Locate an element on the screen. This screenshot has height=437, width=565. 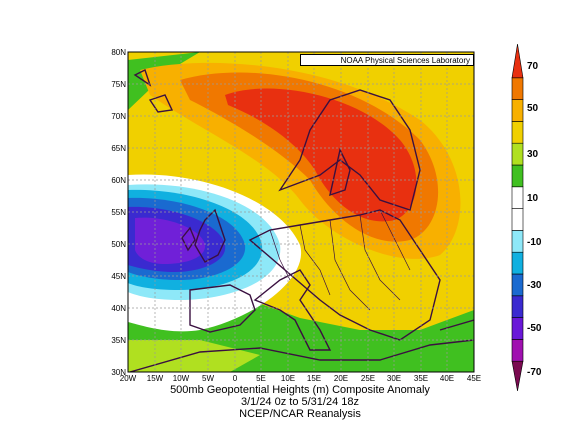
colorbar-label: 10 is located at coordinates (533, 198).